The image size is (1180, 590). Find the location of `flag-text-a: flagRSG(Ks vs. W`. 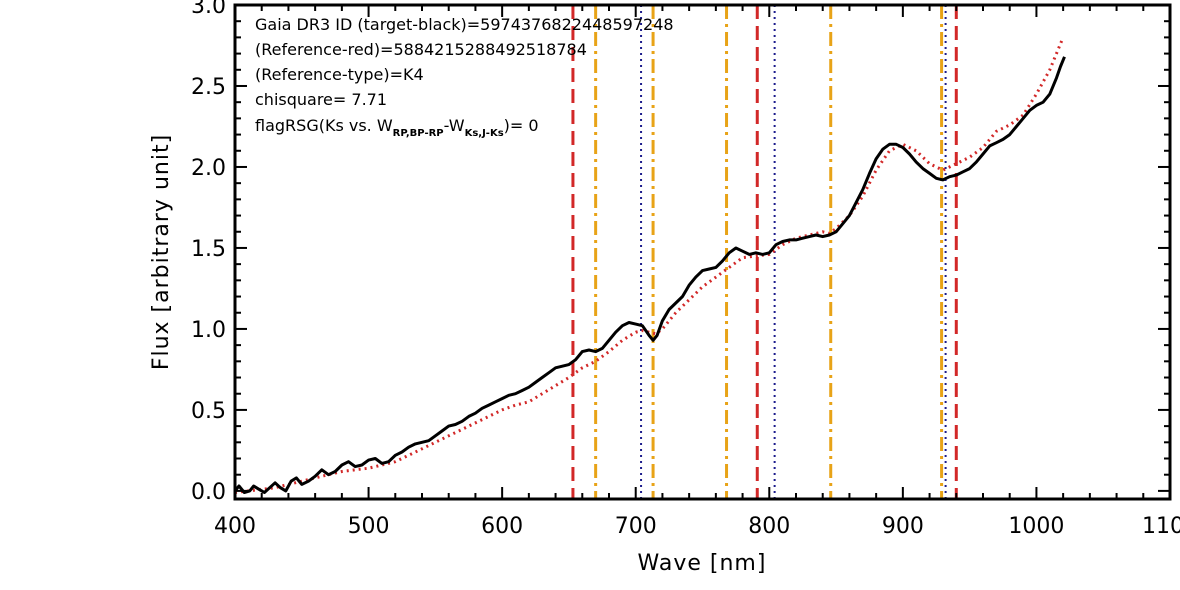

flag-text-a: flagRSG(Ks vs. W is located at coordinates (324, 125).